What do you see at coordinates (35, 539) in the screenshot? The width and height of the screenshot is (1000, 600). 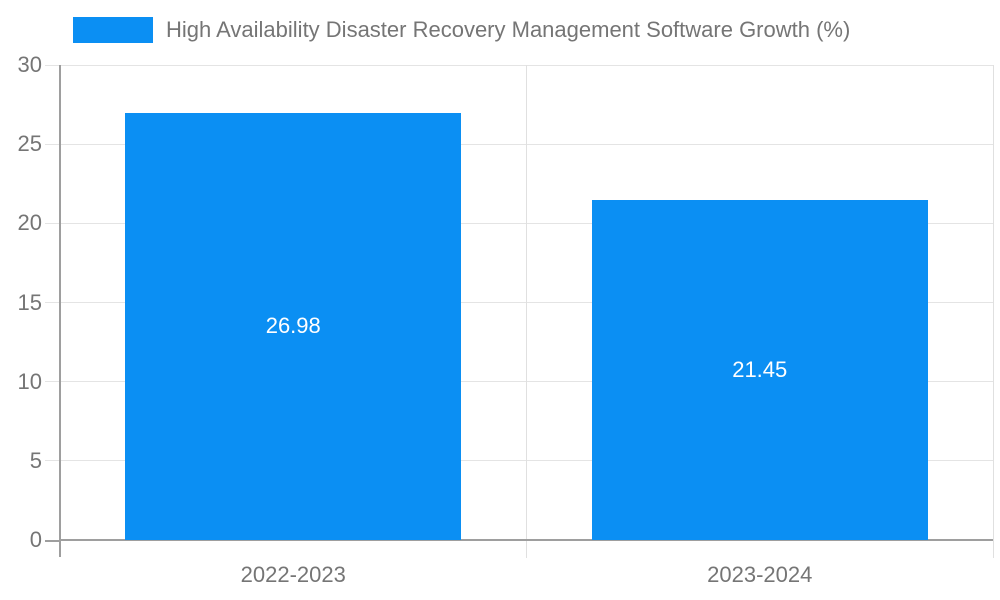 I see `y-tick-label: 0` at bounding box center [35, 539].